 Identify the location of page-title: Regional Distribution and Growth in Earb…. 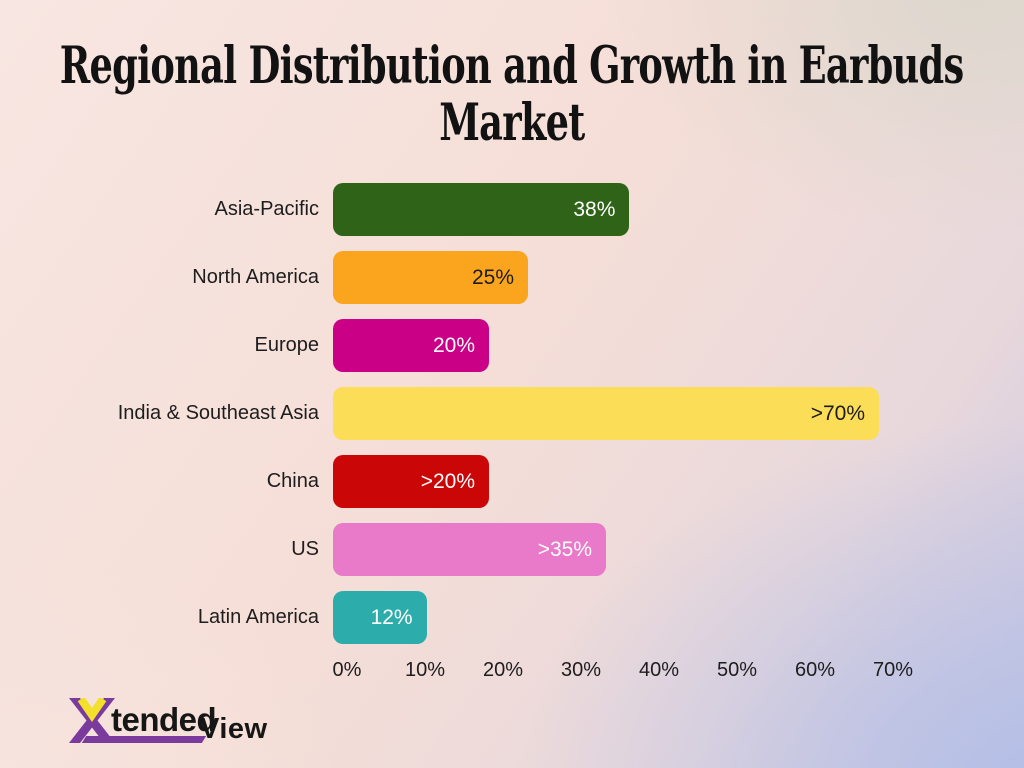
(512, 95).